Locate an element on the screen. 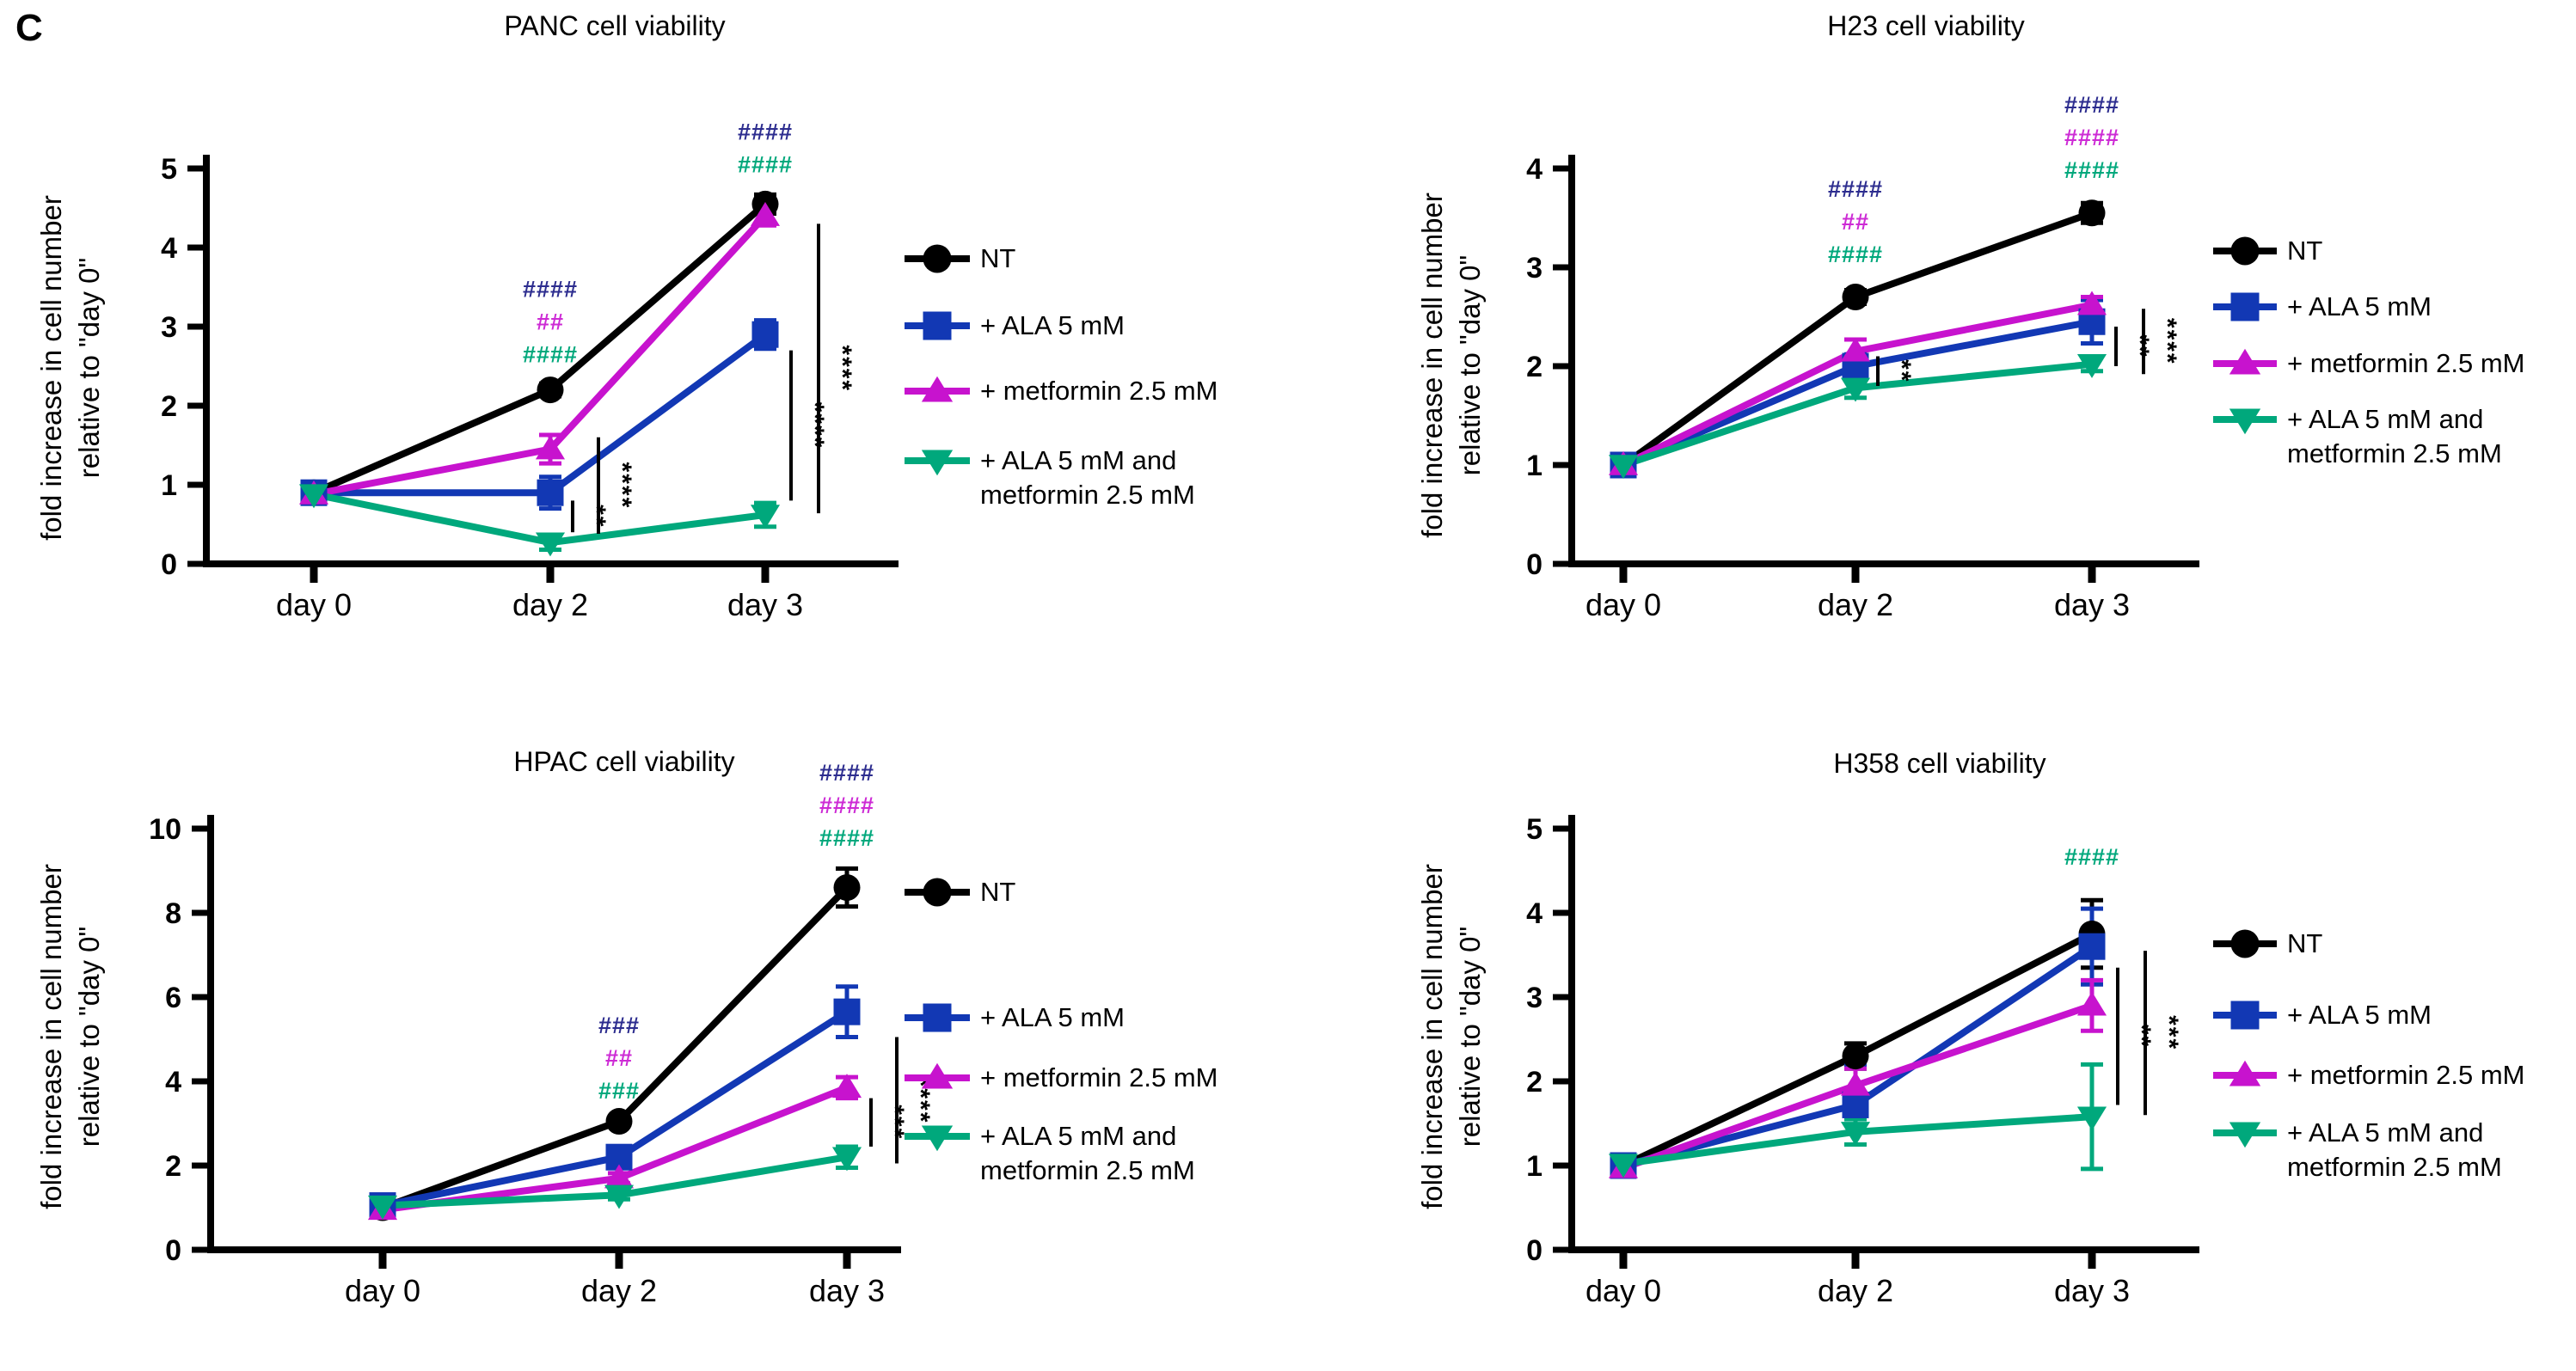 This screenshot has width=2576, height=1371. chart-title: PANC cell viability is located at coordinates (615, 25).